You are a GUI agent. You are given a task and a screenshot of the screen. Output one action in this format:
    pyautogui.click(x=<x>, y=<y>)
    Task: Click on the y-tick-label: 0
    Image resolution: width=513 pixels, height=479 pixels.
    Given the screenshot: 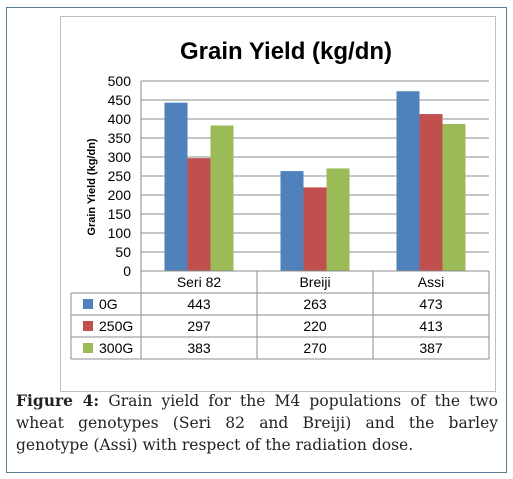 What is the action you would take?
    pyautogui.click(x=127, y=271)
    